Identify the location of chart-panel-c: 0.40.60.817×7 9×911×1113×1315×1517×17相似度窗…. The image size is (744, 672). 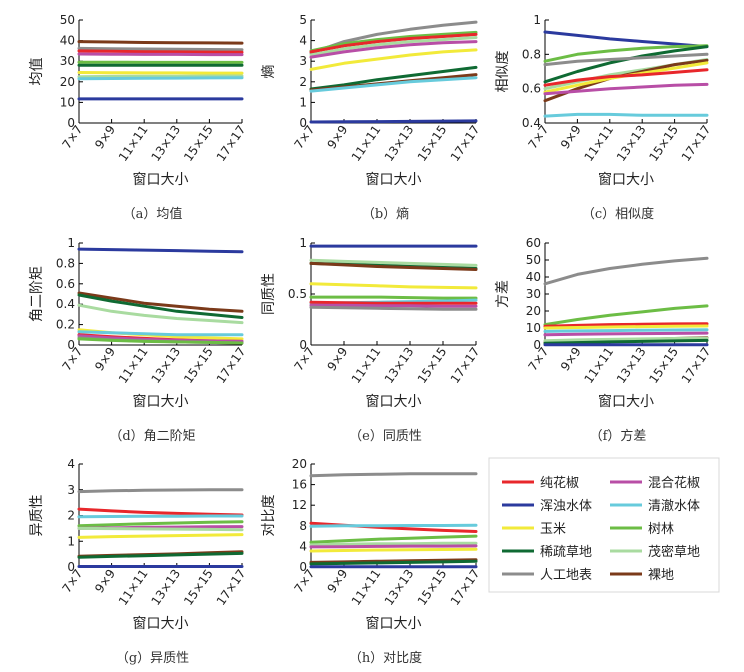
(604, 117).